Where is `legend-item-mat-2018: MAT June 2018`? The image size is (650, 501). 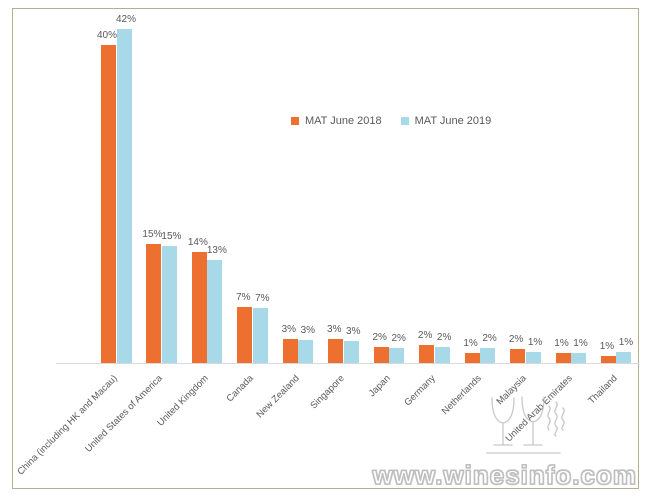 legend-item-mat-2018: MAT June 2018 is located at coordinates (336, 121).